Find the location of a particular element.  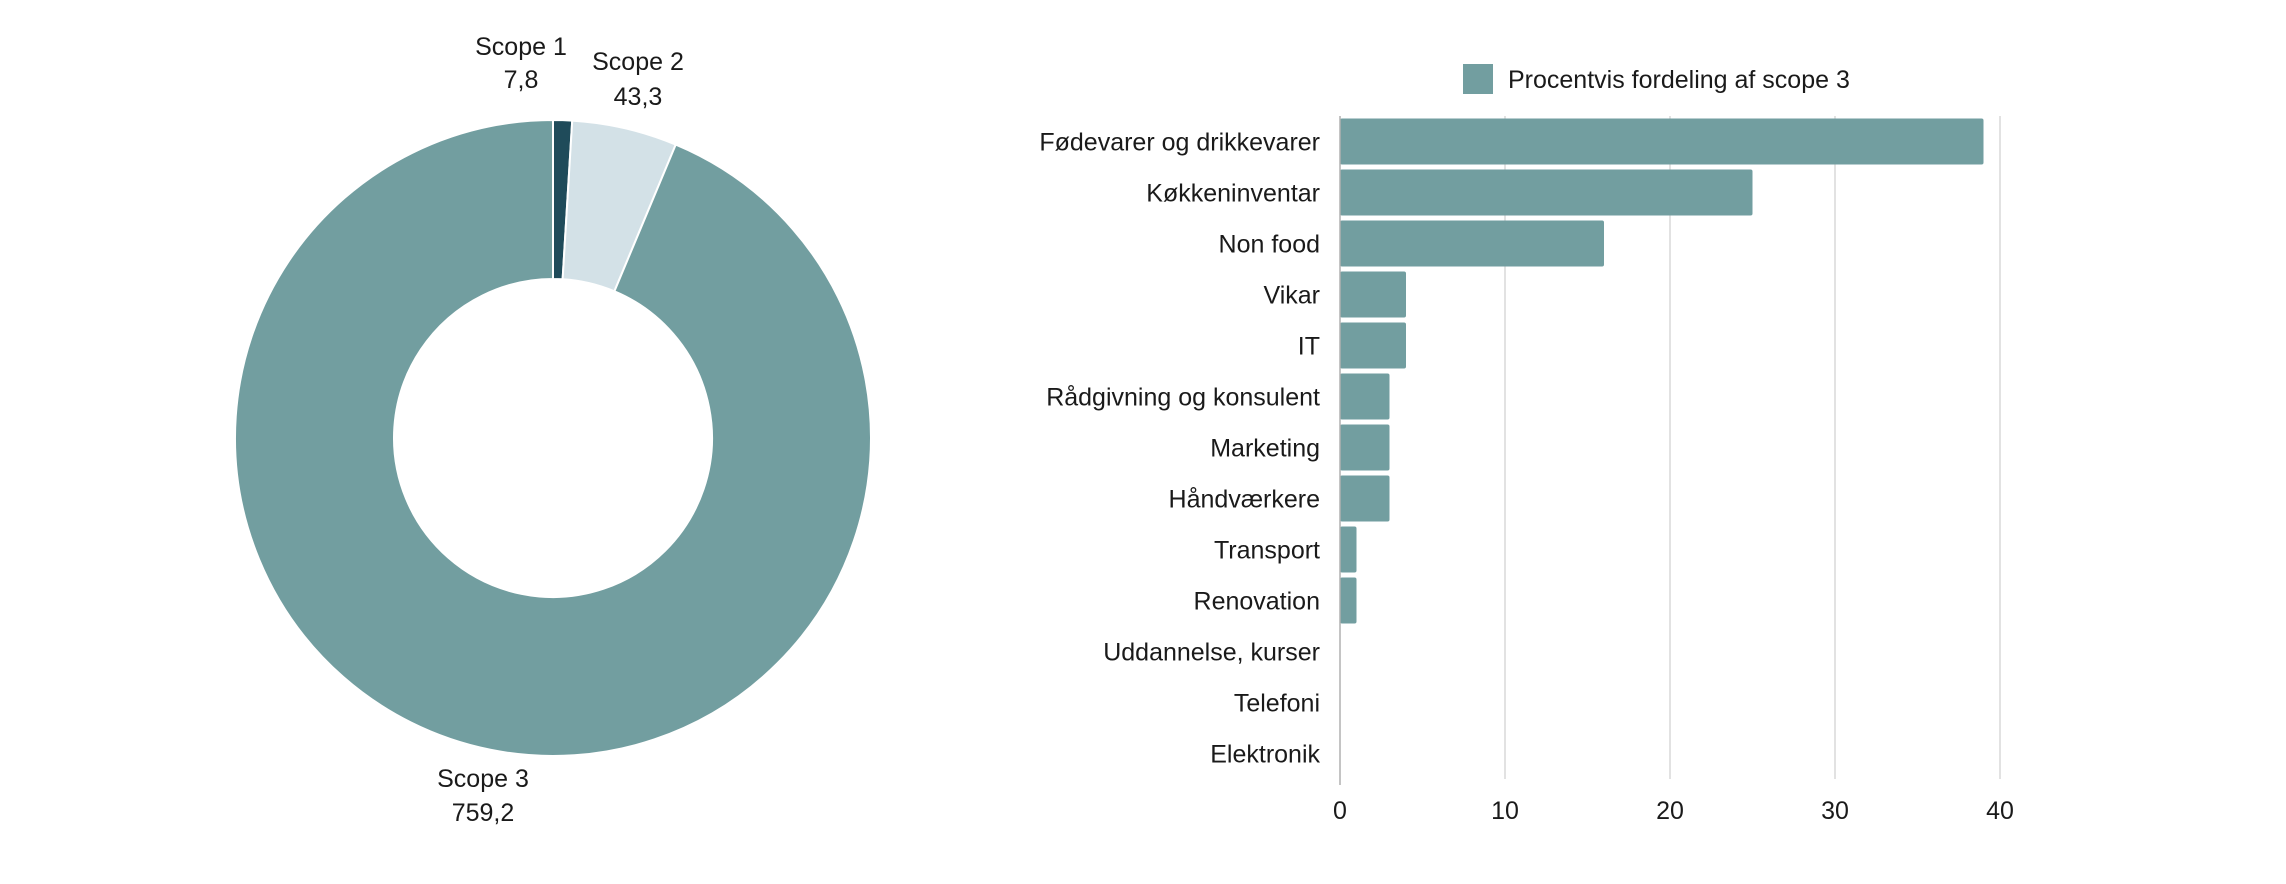

x-tick-label-40: 40 is located at coordinates (2000, 811).